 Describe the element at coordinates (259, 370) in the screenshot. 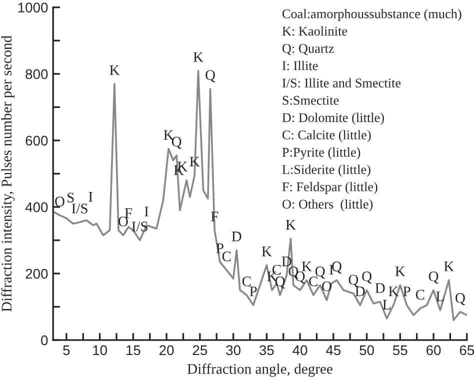

I see `x-axis-title: Diffraction angle, degree` at that location.